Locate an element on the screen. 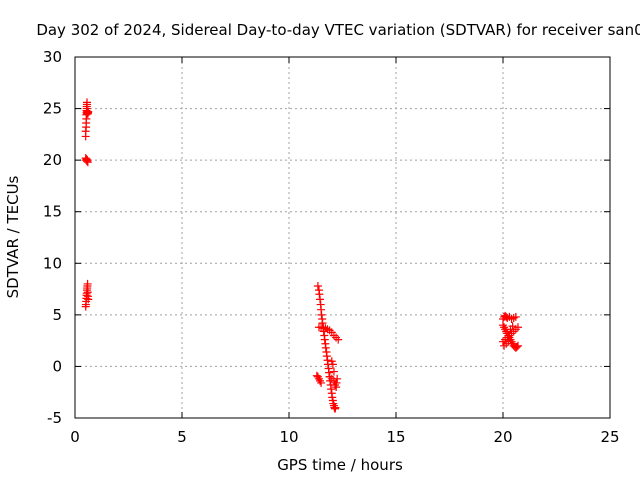 The height and width of the screenshot is (480, 640). y-tick-label: 25 is located at coordinates (52, 109).